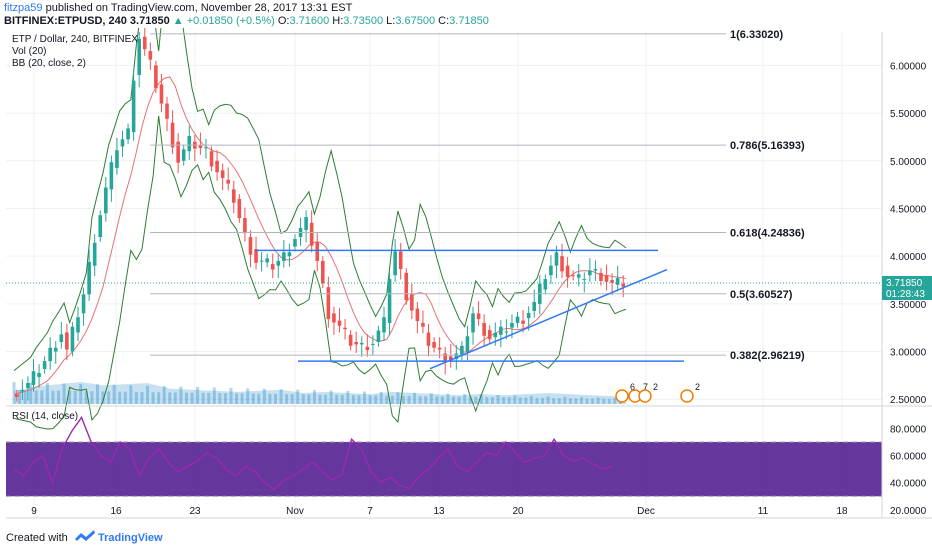 Image resolution: width=932 pixels, height=550 pixels. What do you see at coordinates (905, 294) in the screenshot?
I see `countdown-timer: 01:28:43` at bounding box center [905, 294].